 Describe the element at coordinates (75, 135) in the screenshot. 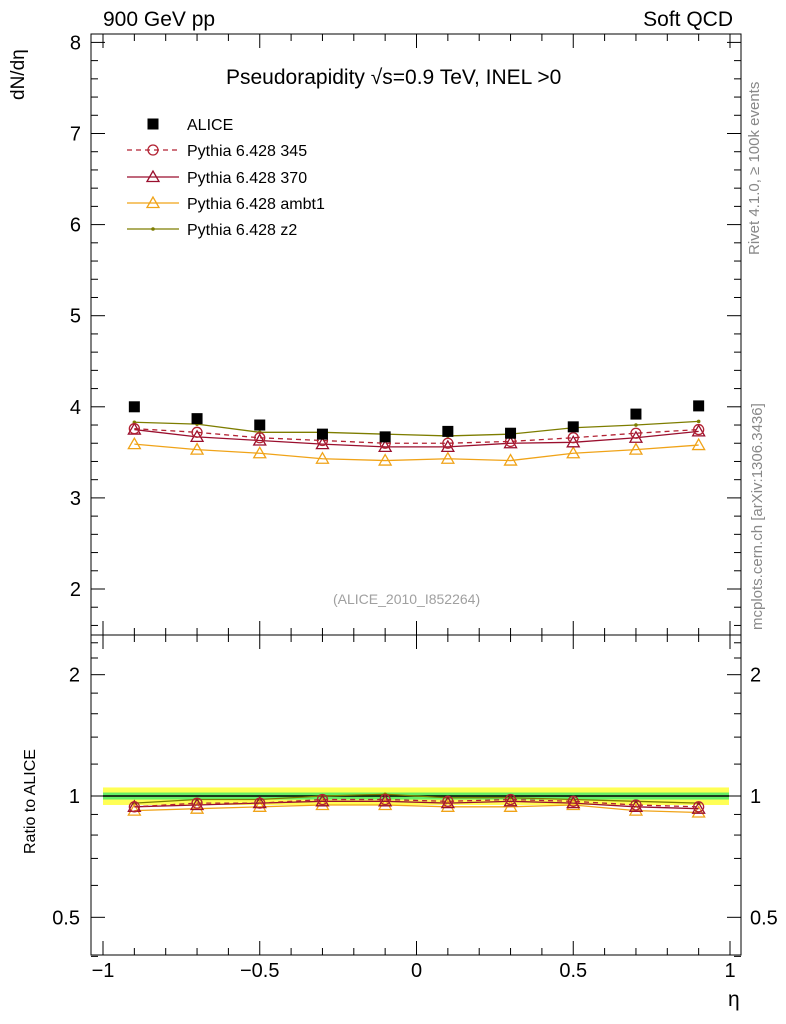

I see `y-tick-label: 7` at that location.